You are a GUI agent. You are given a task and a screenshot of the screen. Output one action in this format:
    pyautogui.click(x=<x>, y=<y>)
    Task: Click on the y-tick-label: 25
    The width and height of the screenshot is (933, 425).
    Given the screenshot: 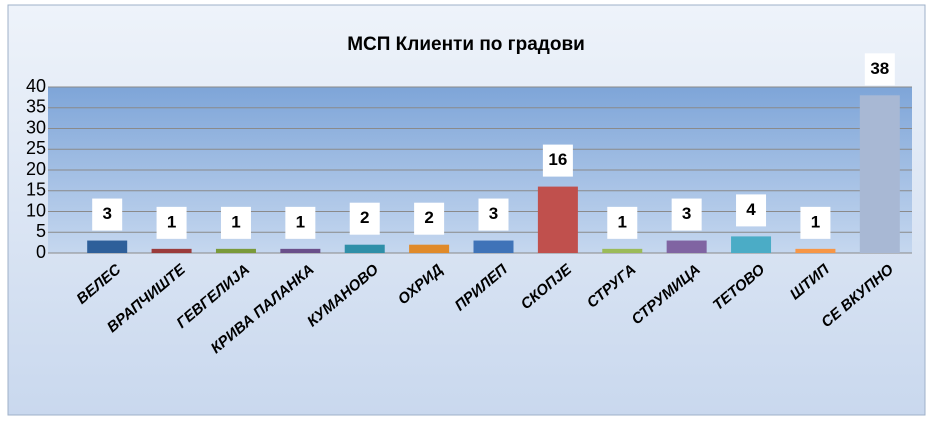 What is the action you would take?
    pyautogui.click(x=36, y=148)
    